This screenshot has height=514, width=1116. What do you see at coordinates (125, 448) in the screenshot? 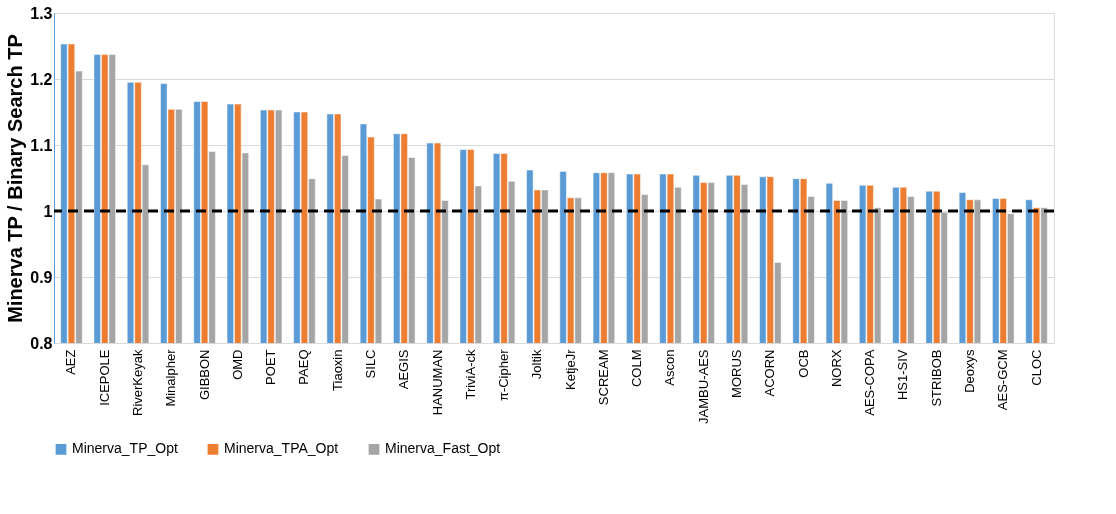
I see `legend-label: Minerva_TP_Opt` at bounding box center [125, 448].